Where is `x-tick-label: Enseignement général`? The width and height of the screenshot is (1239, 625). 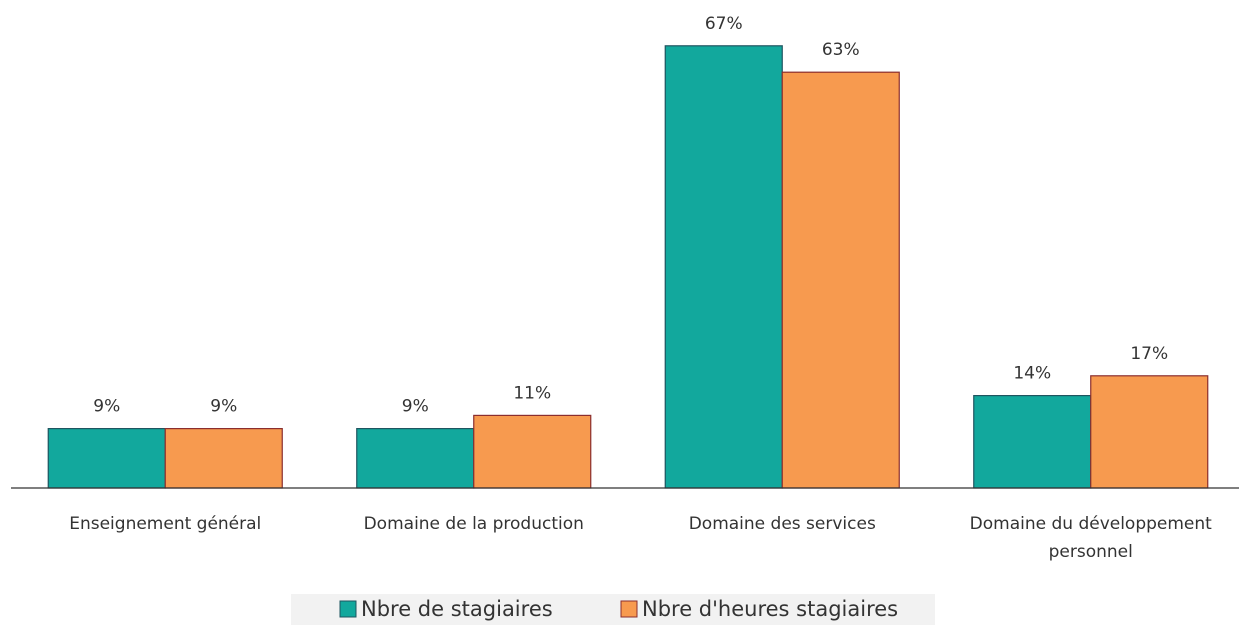 x-tick-label: Enseignement général is located at coordinates (165, 524).